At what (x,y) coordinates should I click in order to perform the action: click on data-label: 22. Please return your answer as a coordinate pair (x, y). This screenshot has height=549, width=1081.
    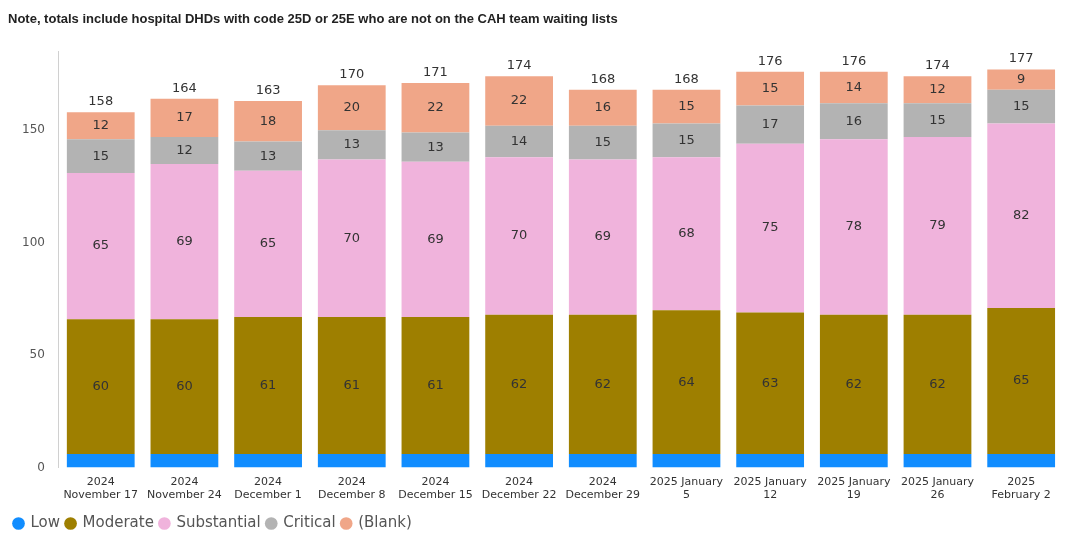
    Looking at the image, I should click on (519, 100).